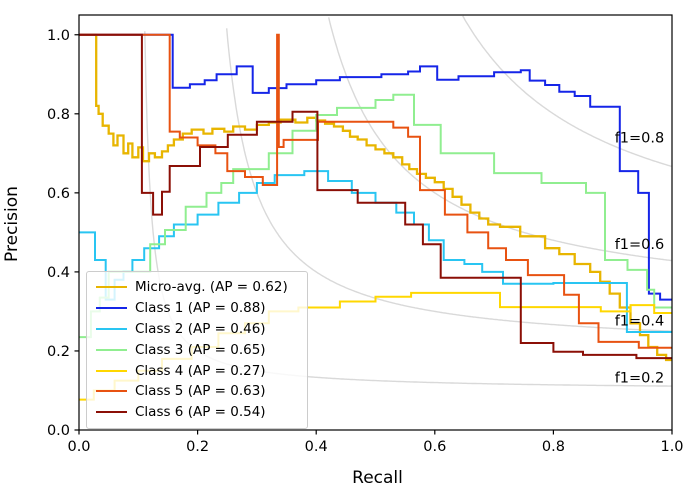  I want to click on legend-label-class-4: Class 4 (AP = 0.27), so click(200, 370).